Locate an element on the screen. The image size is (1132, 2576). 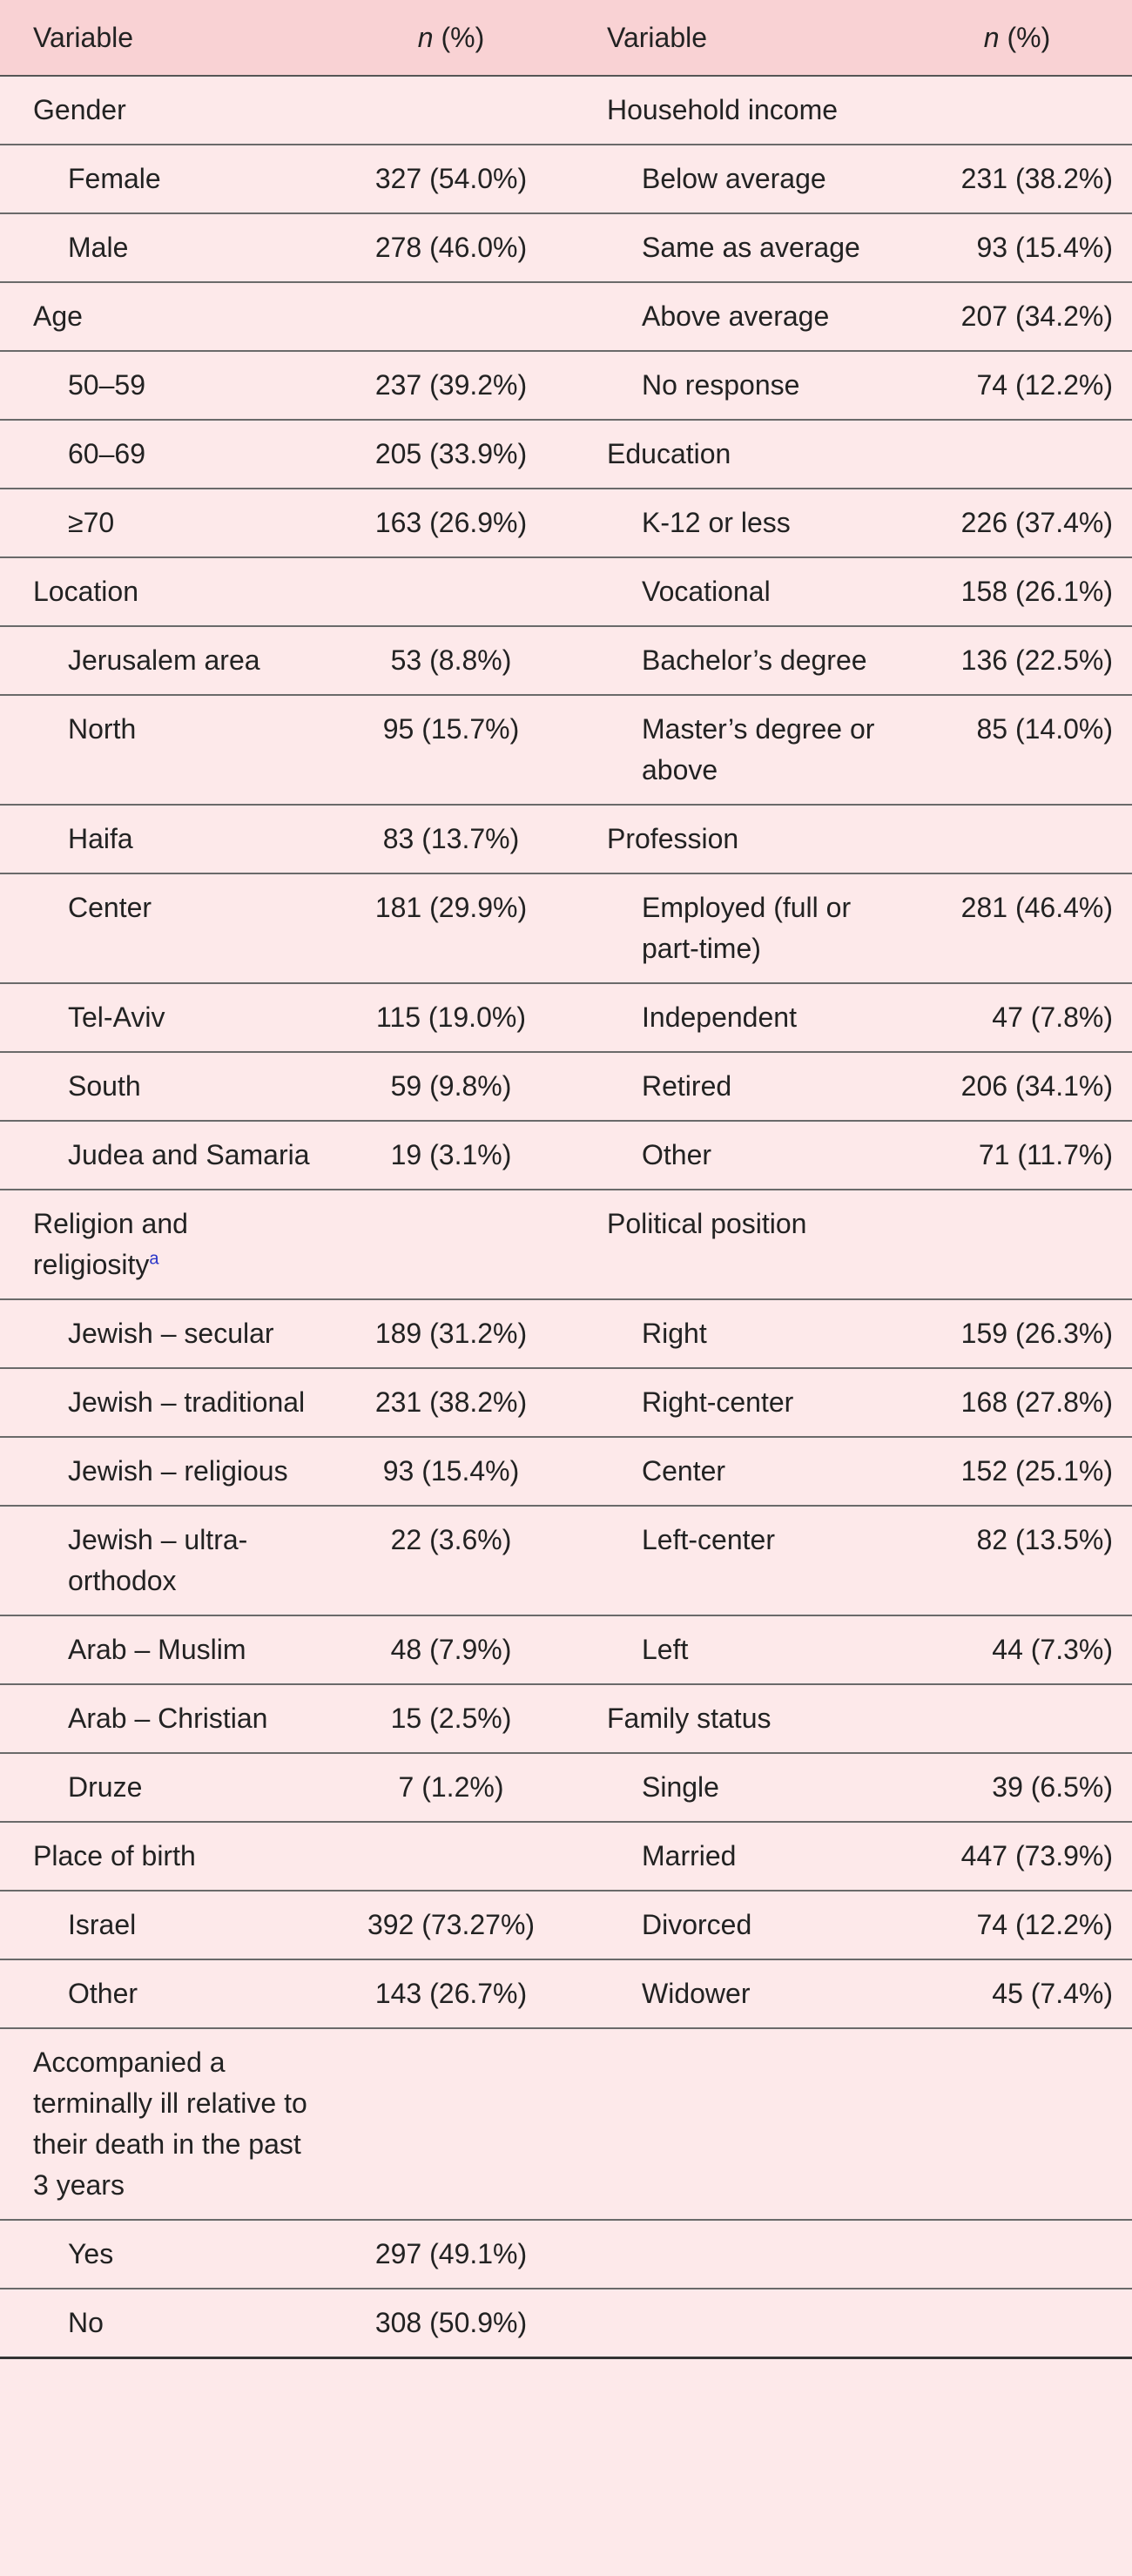
label-text: Yes is located at coordinates (91, 2253).